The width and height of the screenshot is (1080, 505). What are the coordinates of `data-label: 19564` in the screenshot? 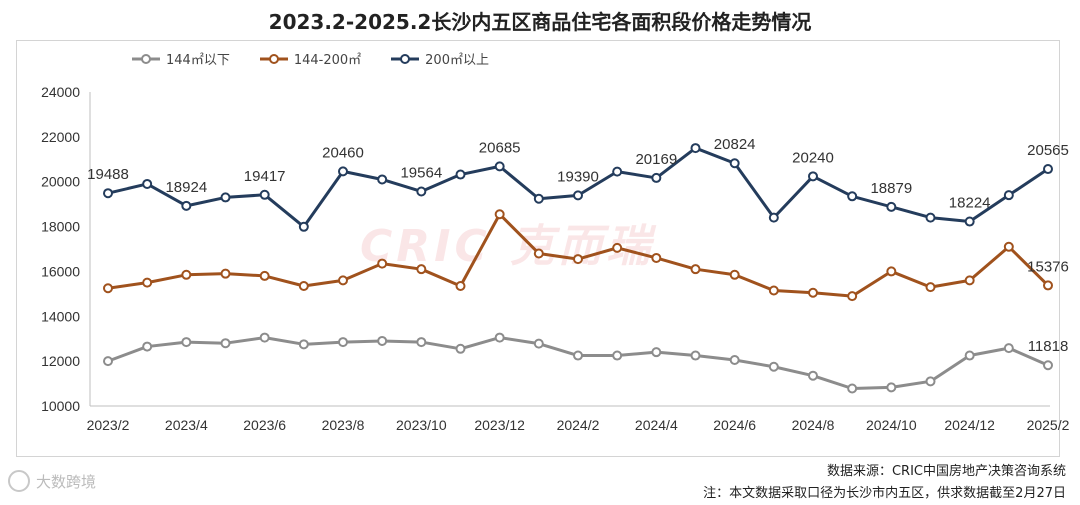 It's located at (421, 172).